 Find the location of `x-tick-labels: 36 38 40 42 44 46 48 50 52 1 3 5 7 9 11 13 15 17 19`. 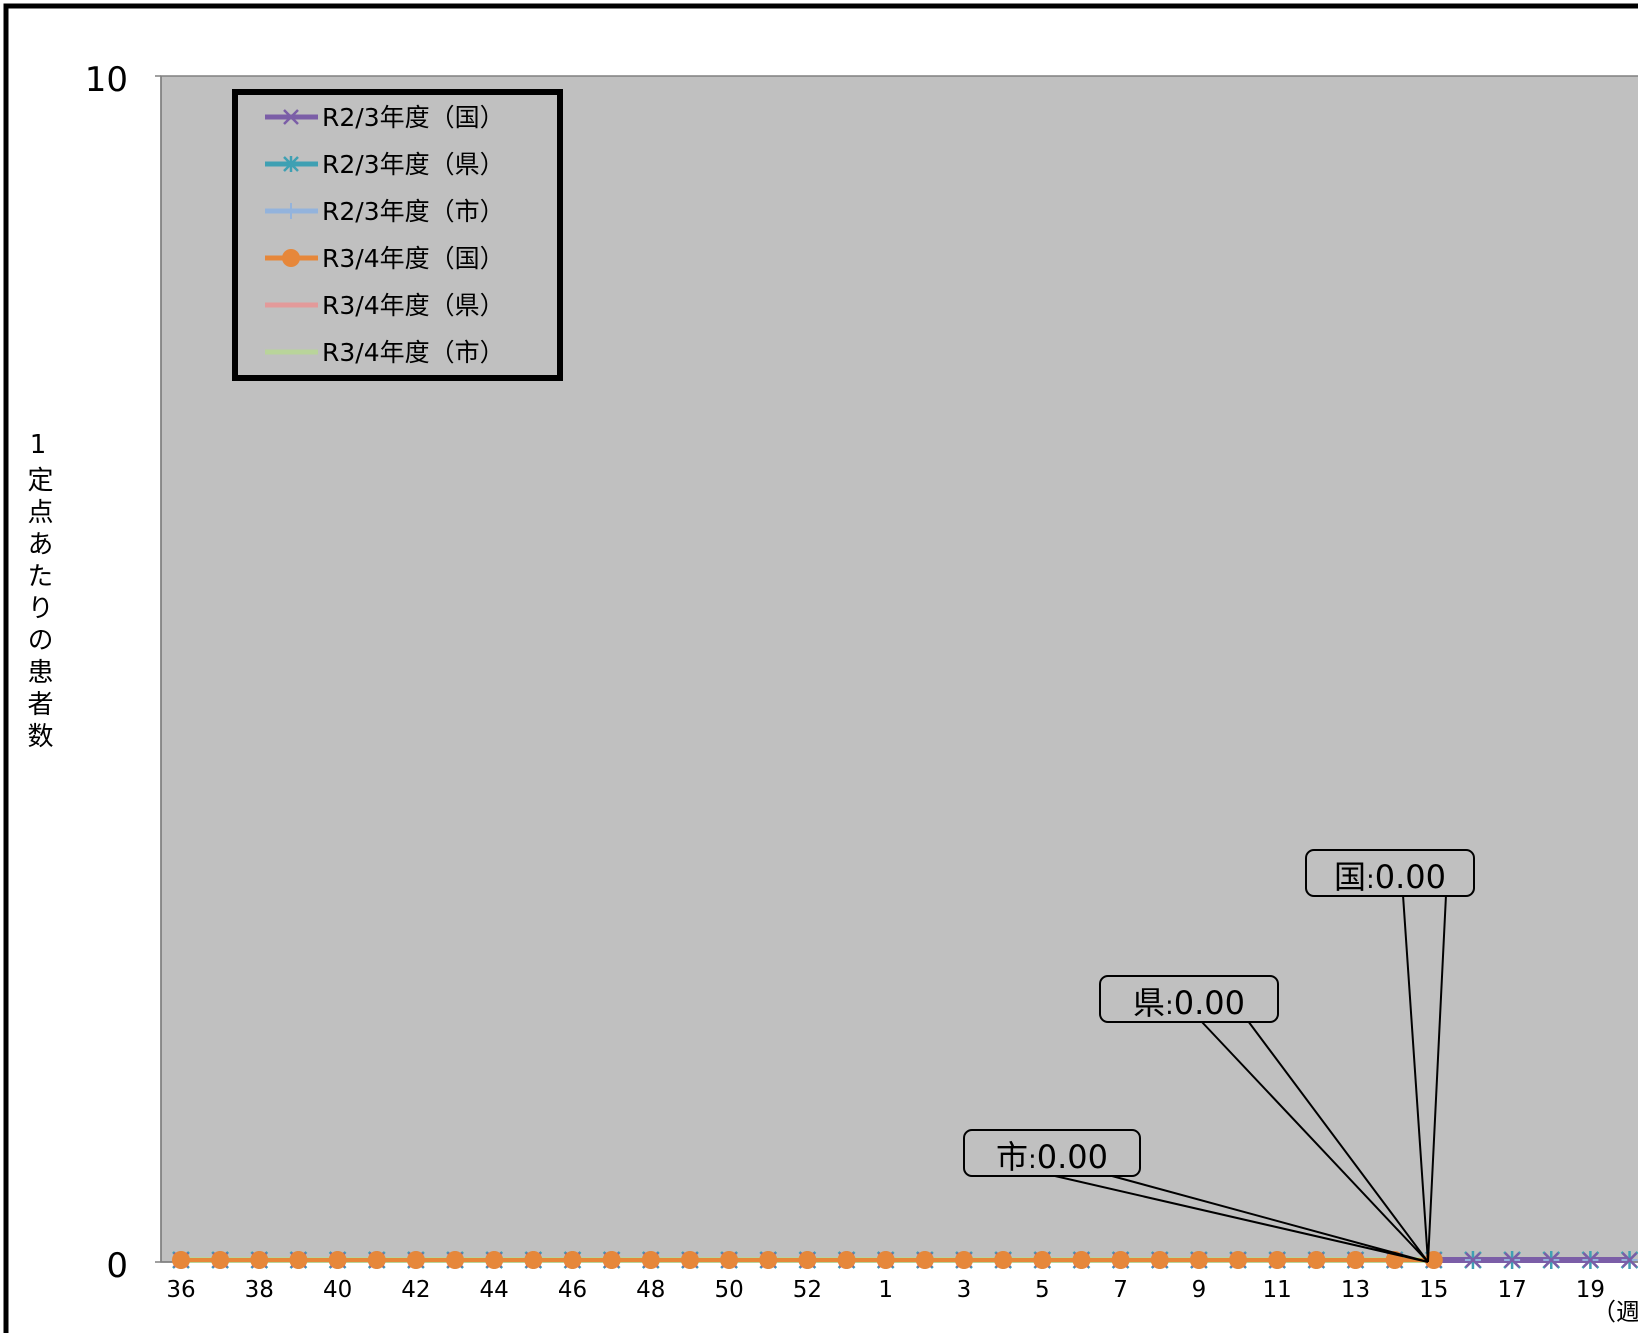

x-tick-labels: 36 38 40 42 44 46 48 50 52 1 3 5 7 9 11 13 15 17 19 is located at coordinates (885, 1290).